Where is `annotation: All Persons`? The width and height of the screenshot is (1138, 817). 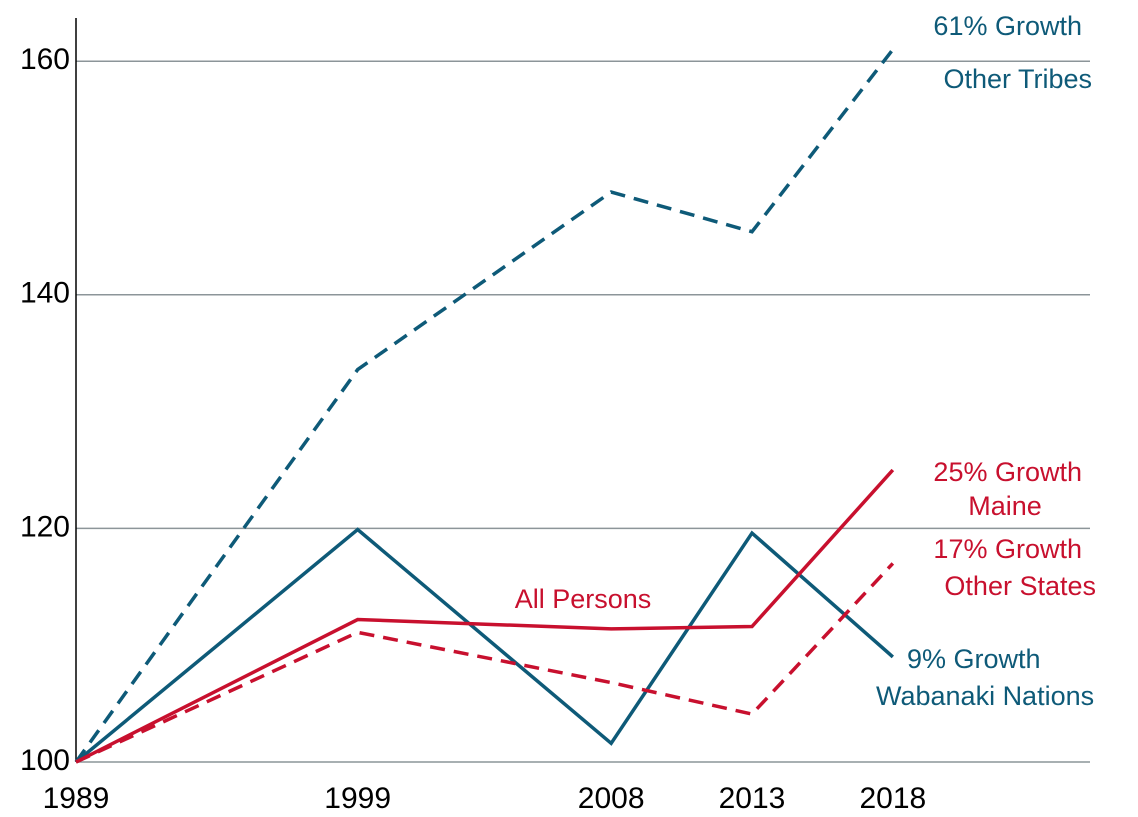
annotation: All Persons is located at coordinates (583, 599).